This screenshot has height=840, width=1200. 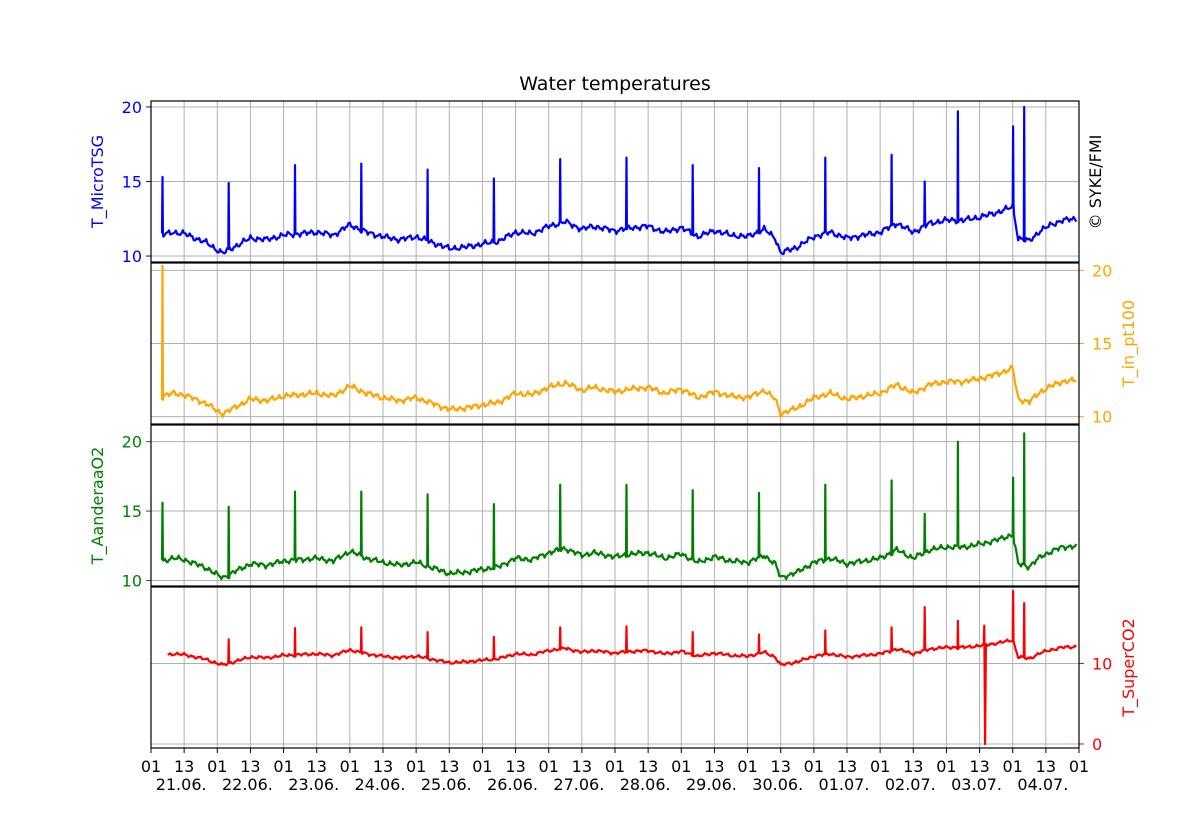 What do you see at coordinates (844, 784) in the screenshot?
I see `x-date-label: 01.07.` at bounding box center [844, 784].